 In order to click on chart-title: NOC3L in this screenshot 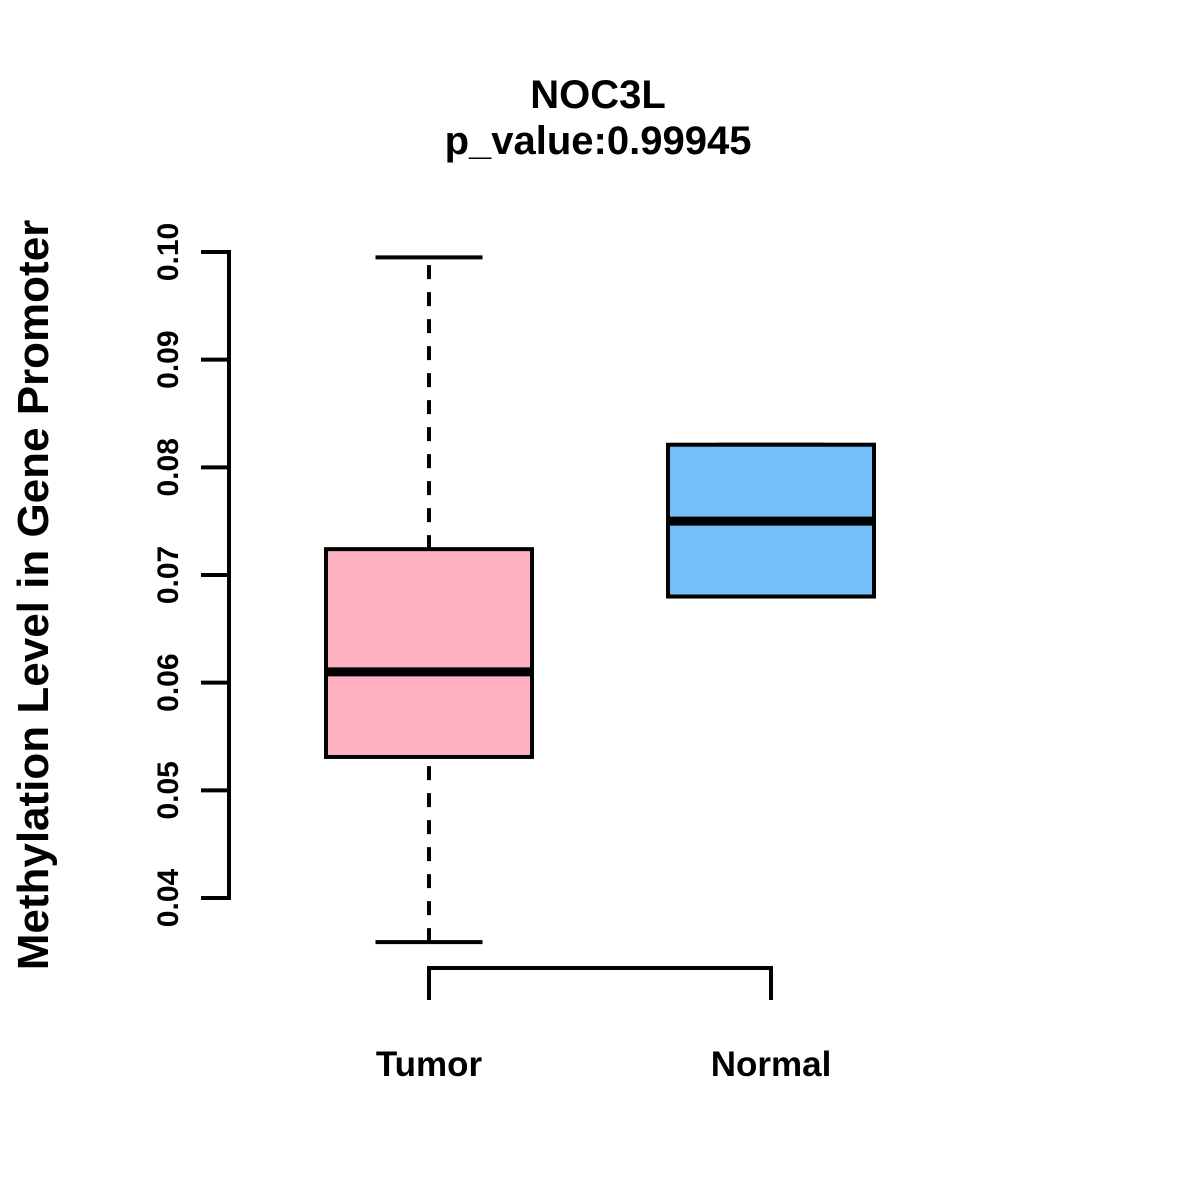, I will do `click(598, 95)`.